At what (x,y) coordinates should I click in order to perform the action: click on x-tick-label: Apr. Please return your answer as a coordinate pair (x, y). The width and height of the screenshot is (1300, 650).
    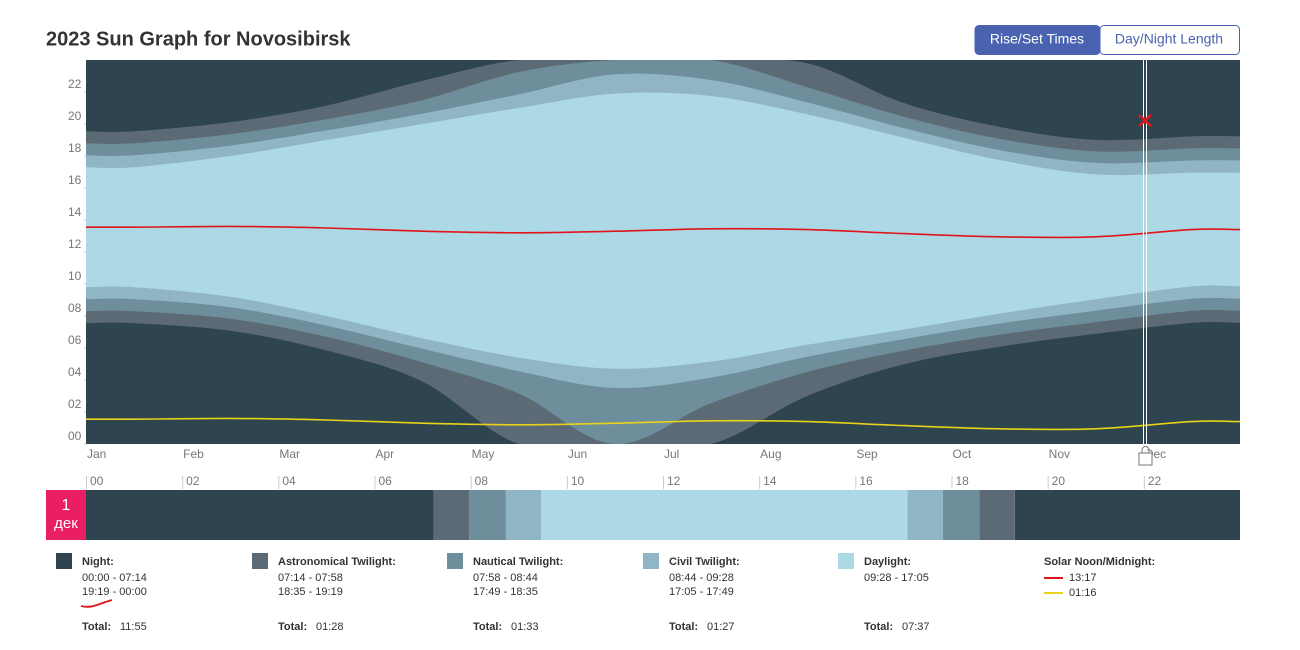
    Looking at the image, I should click on (385, 454).